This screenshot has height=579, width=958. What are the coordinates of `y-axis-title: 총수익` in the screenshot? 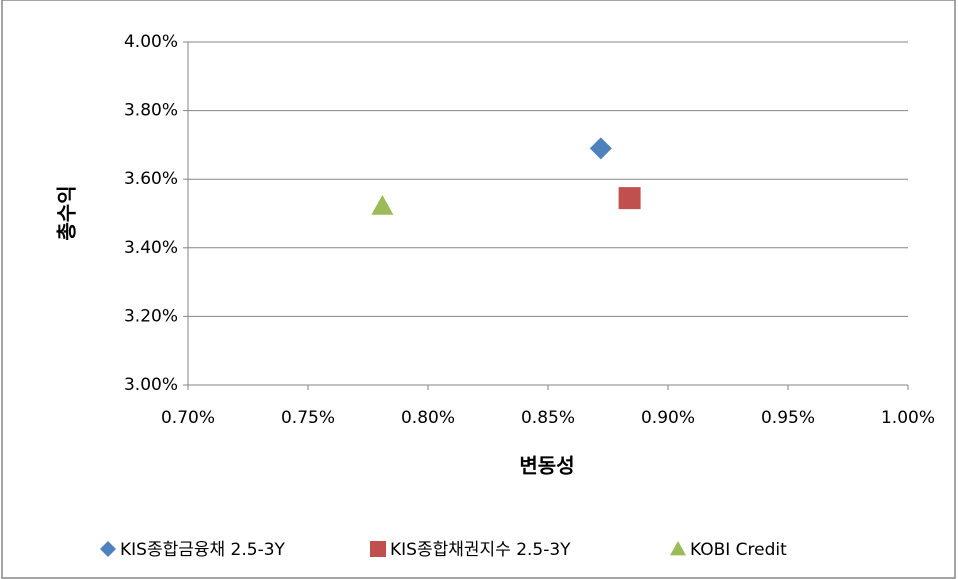 It's located at (67, 212).